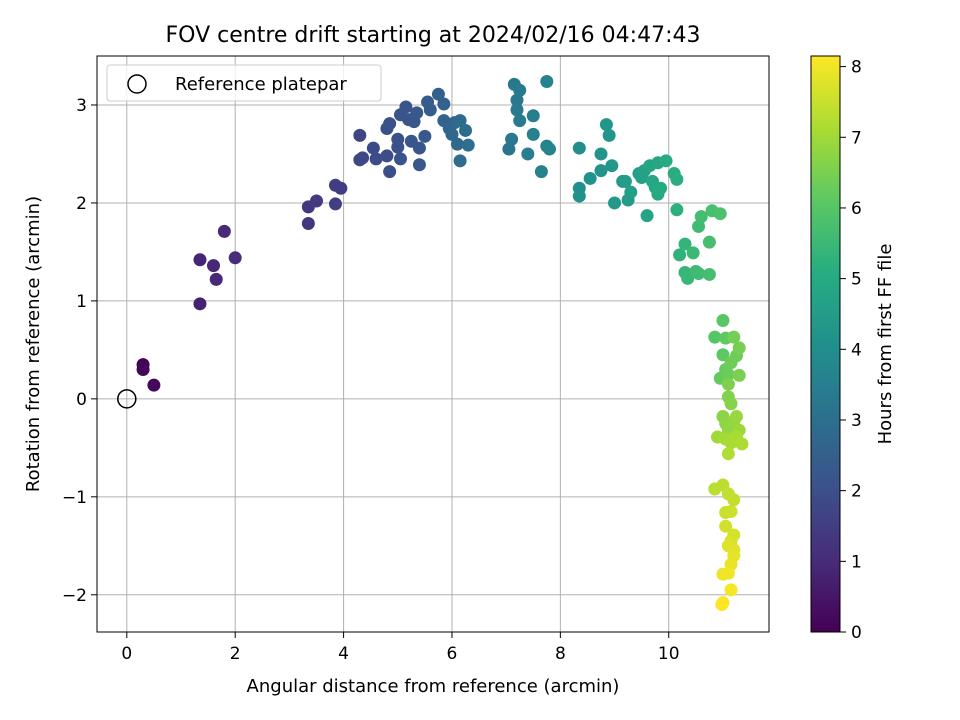  What do you see at coordinates (81, 106) in the screenshot?
I see `y-tick-label: 3` at bounding box center [81, 106].